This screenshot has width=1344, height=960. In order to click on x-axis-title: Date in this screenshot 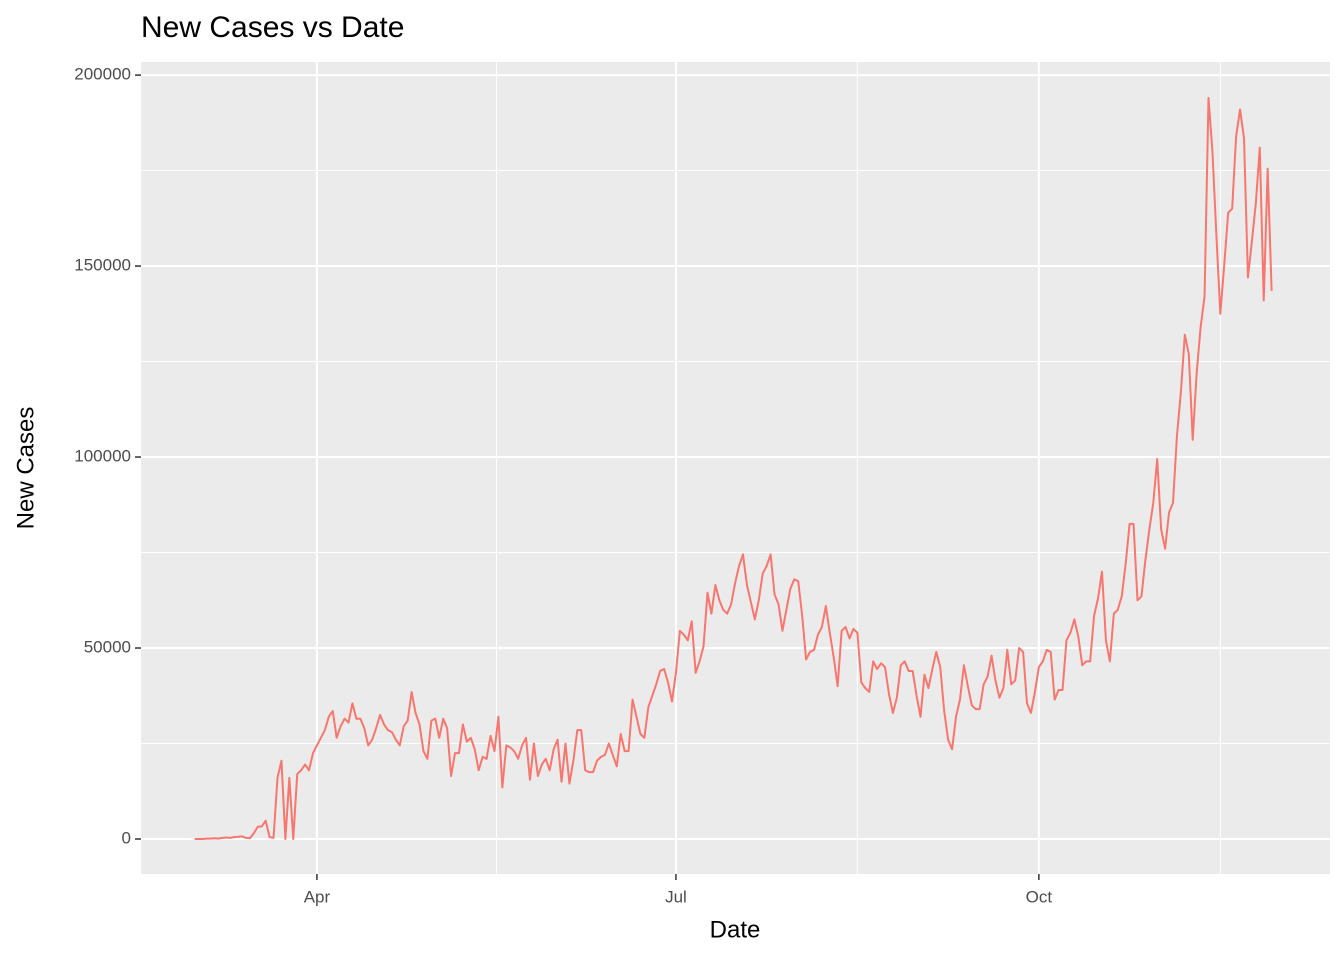, I will do `click(735, 929)`.